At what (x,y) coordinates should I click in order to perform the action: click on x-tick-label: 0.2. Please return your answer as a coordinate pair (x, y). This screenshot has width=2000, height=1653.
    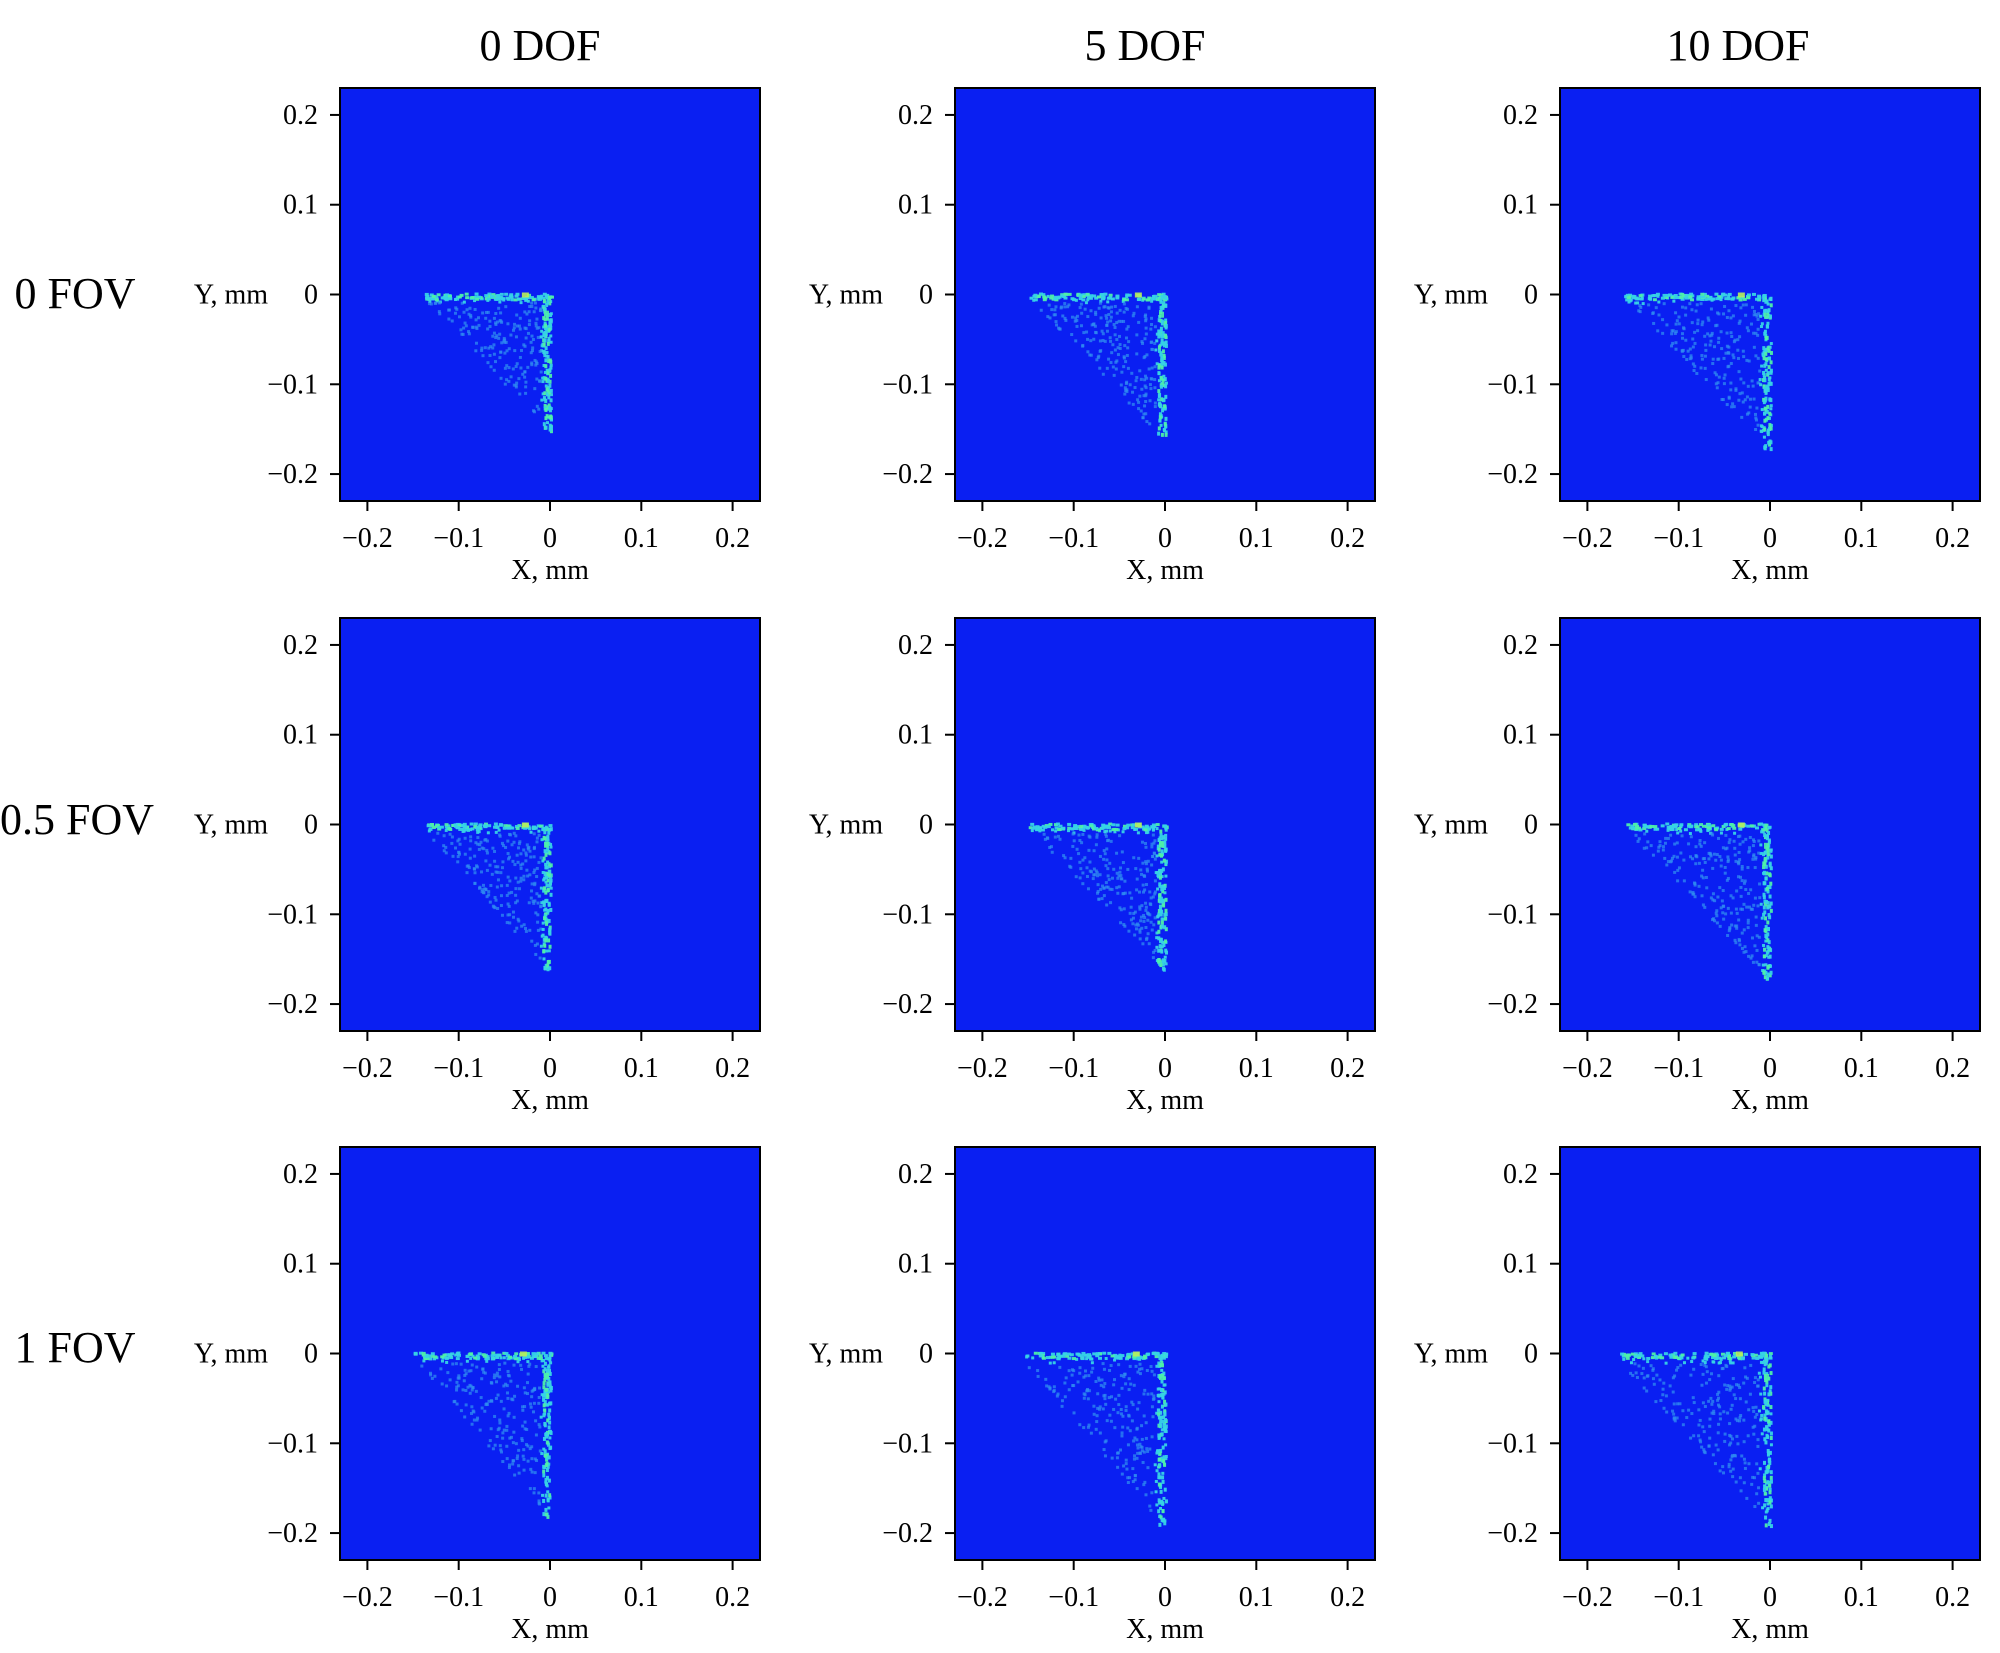
    Looking at the image, I should click on (1347, 1597).